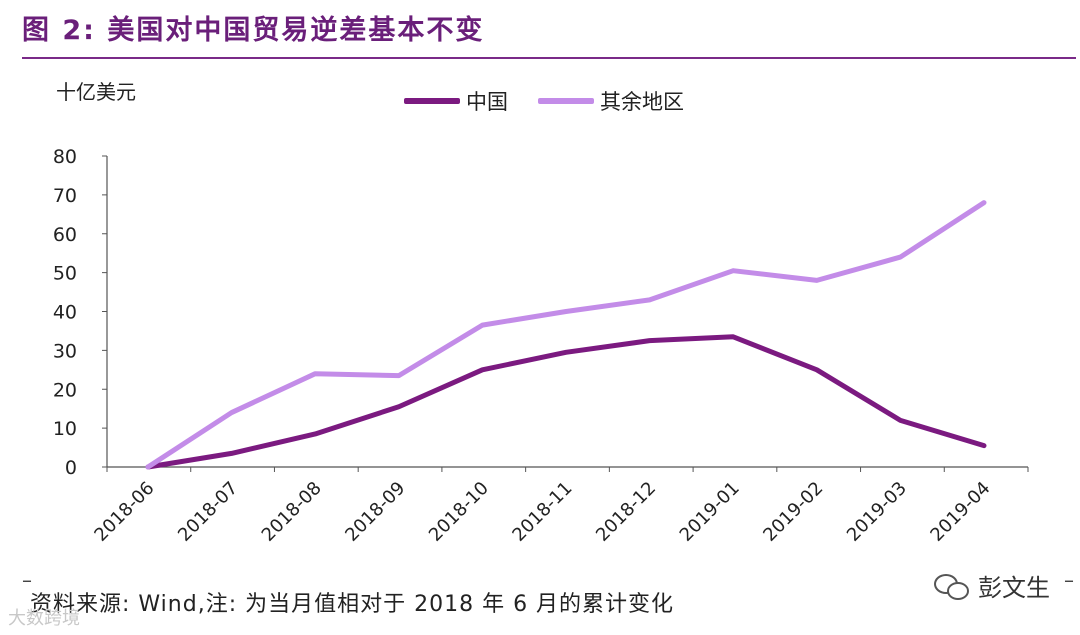  I want to click on footer-dash-right: –, so click(1069, 580).